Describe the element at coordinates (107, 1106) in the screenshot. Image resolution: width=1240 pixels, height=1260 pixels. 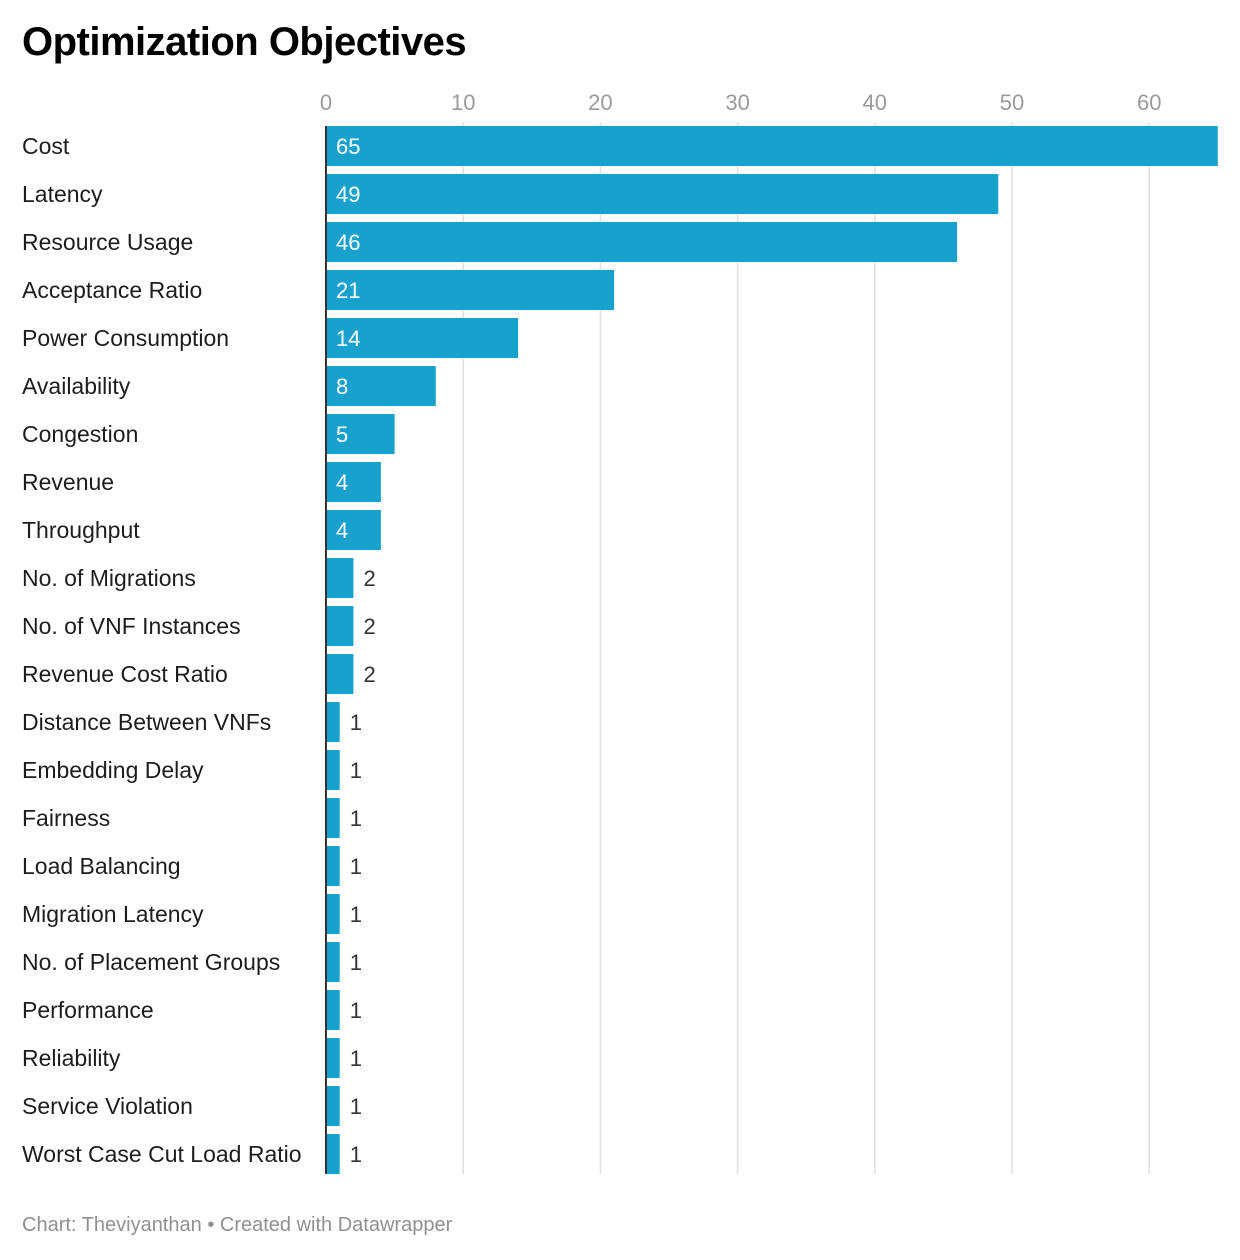
I see `category-label: Service Violation` at that location.